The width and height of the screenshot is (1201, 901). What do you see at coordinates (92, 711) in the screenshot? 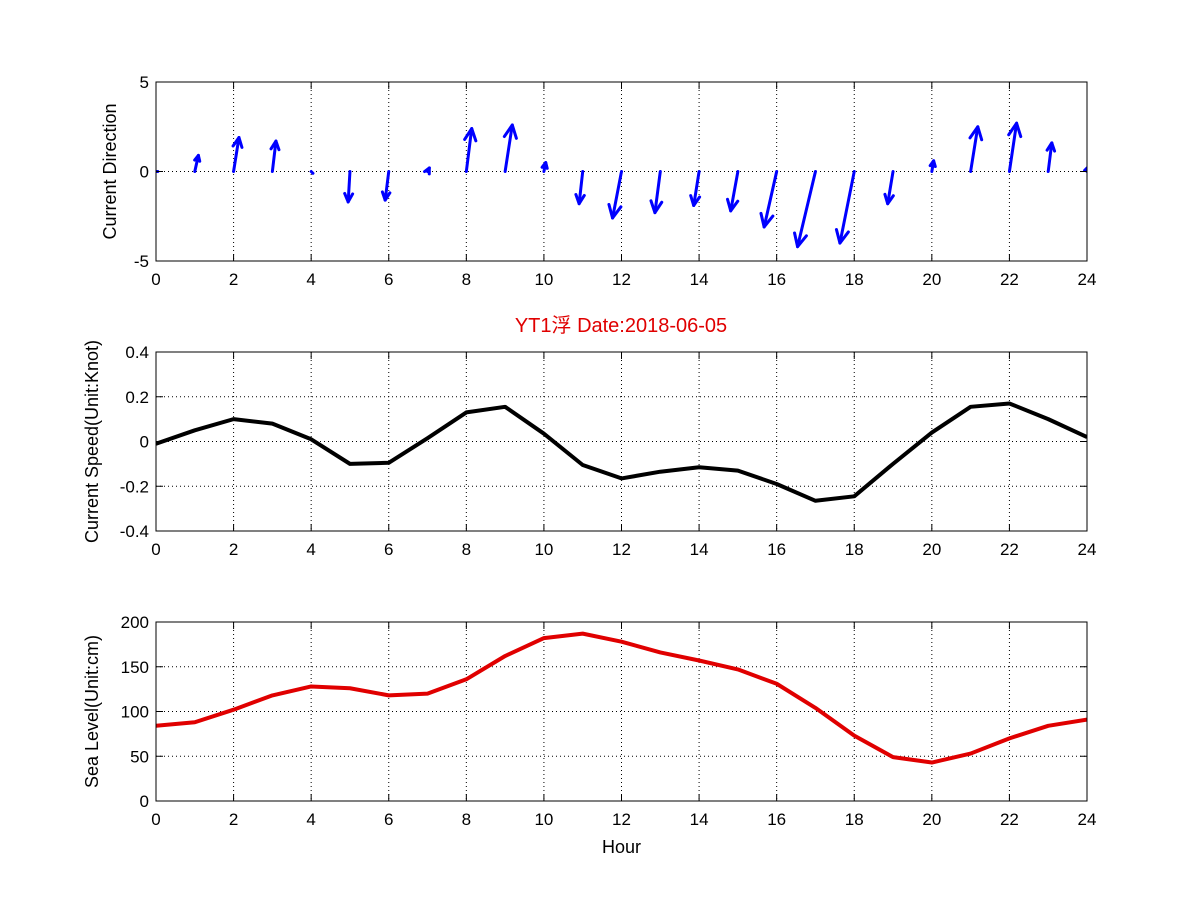
I see `y-axis-label: Sea Level(Unit:cm)` at bounding box center [92, 711].